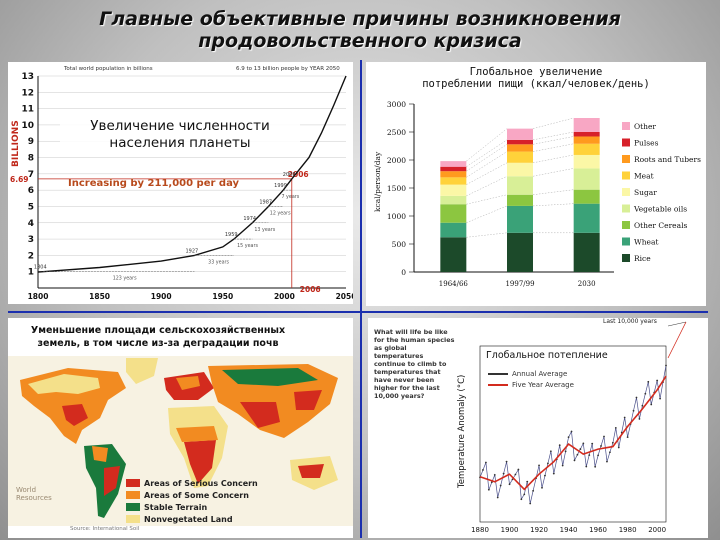 Image resolution: width=720 pixels, height=540 pixels. Describe the element at coordinates (249, 219) in the screenshot. I see `pop-year-label: 1974` at that location.